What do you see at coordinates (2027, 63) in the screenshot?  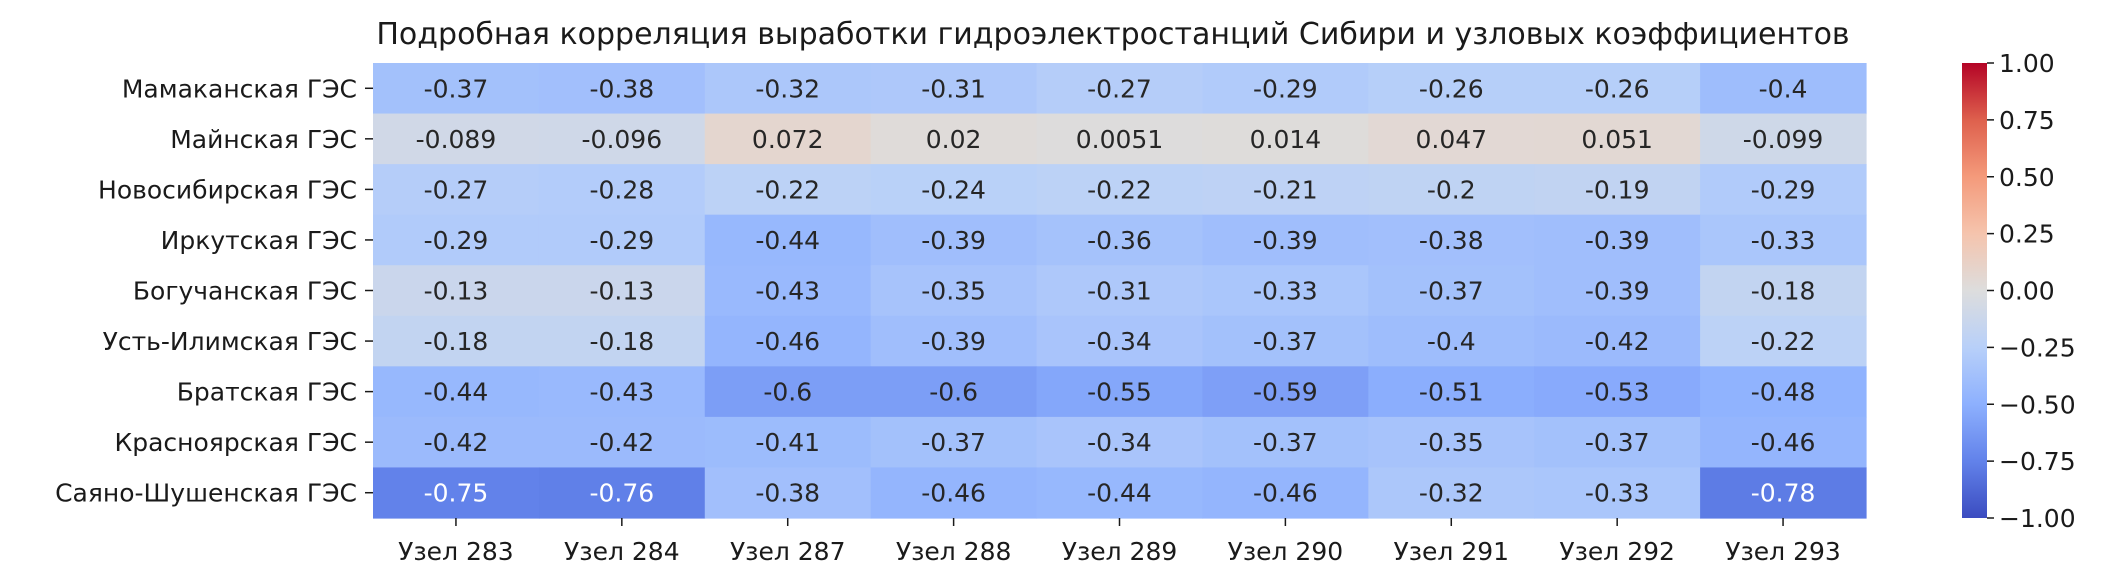 I see `colorbar-tick-label: 1.00` at bounding box center [2027, 63].